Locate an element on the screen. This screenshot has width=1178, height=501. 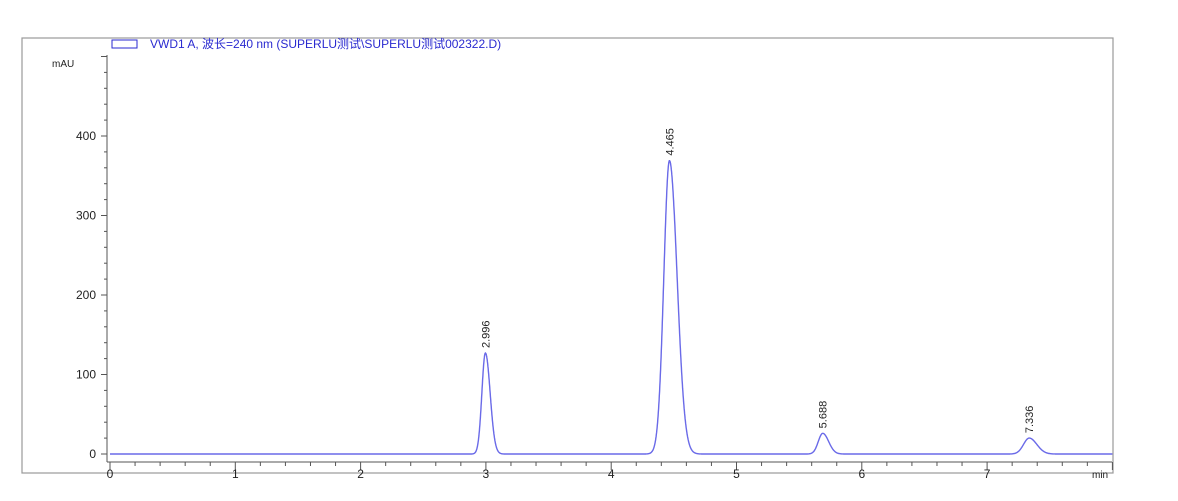
y-axis-label: mAU is located at coordinates (63, 64).